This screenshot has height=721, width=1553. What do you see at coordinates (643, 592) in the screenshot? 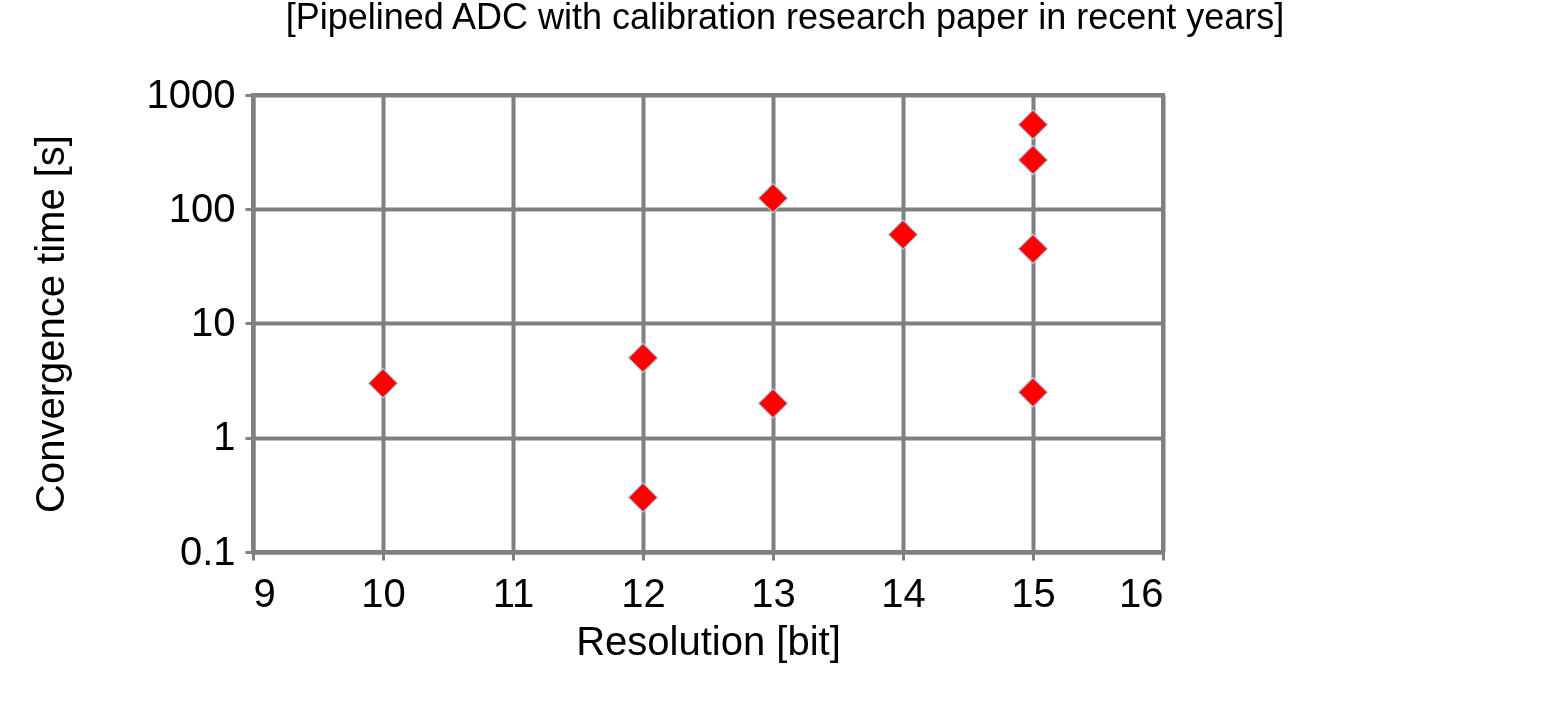
I see `x-tick-label: 12` at bounding box center [643, 592].